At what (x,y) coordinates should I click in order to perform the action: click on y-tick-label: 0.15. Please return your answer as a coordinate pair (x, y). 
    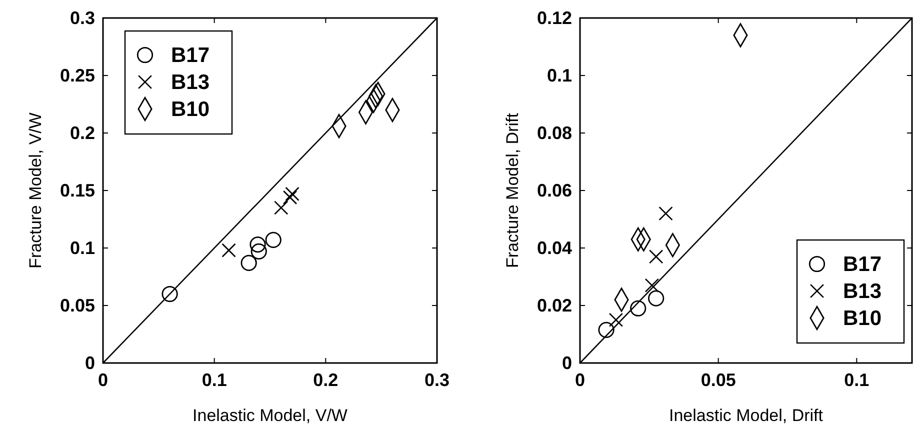
    Looking at the image, I should click on (77, 190).